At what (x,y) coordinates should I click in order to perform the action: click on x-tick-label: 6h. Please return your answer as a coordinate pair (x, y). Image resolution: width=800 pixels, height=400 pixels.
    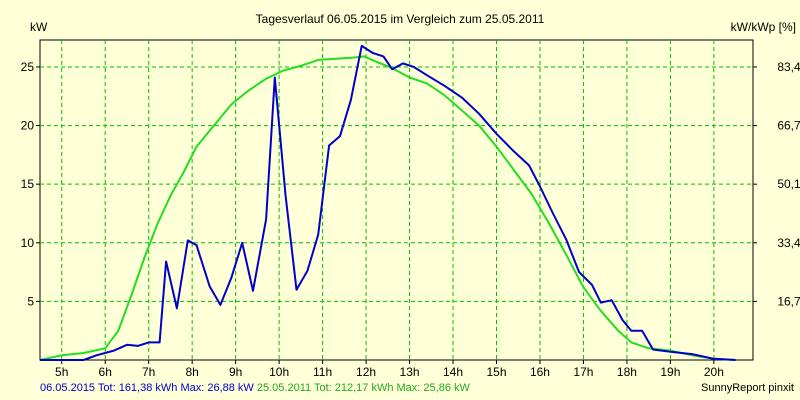
    Looking at the image, I should click on (105, 372).